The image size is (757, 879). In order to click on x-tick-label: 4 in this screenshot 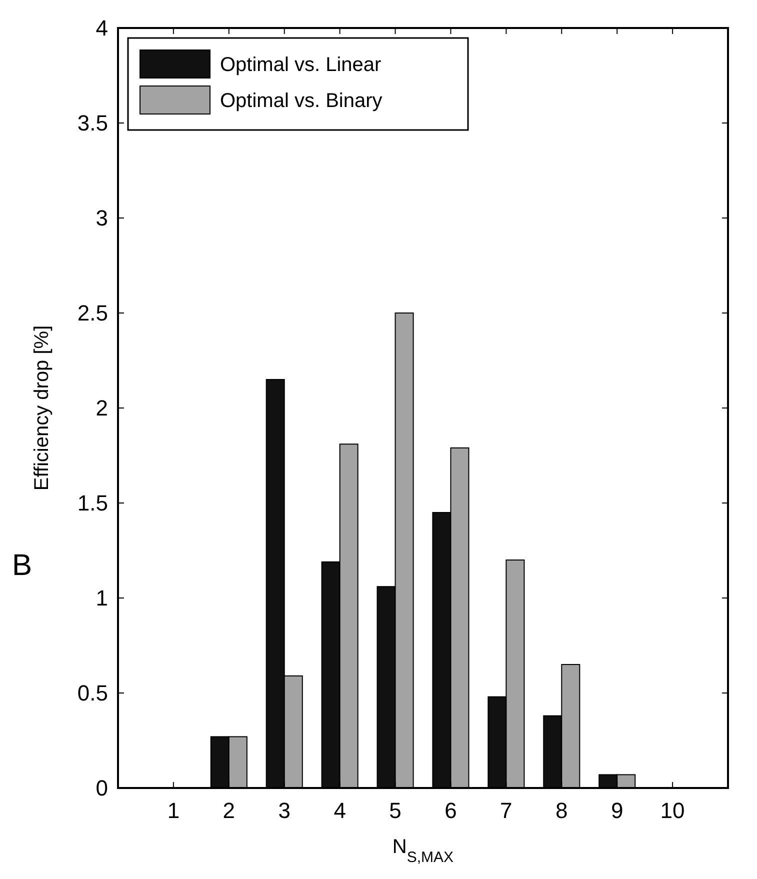, I will do `click(340, 810)`.